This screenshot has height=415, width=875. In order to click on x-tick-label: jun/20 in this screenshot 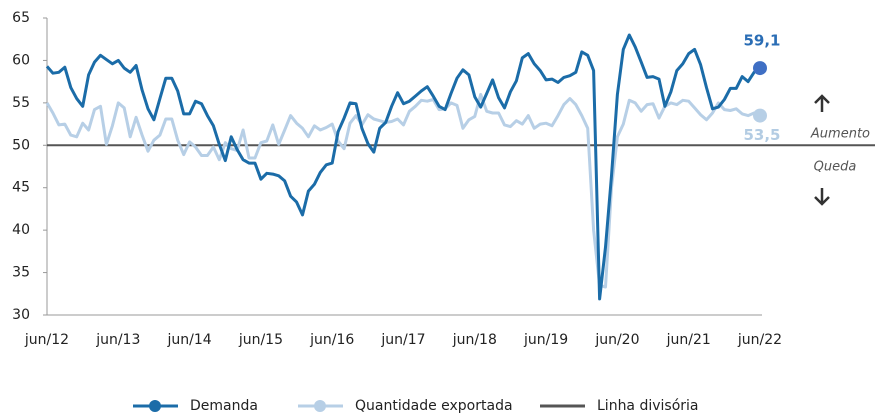, I will do `click(616, 340)`.